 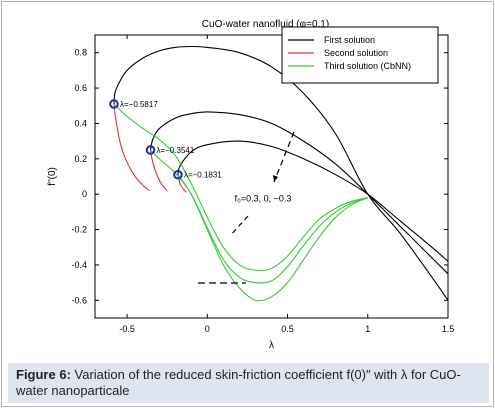 I want to click on x-tick-label: 1, so click(x=367, y=329).